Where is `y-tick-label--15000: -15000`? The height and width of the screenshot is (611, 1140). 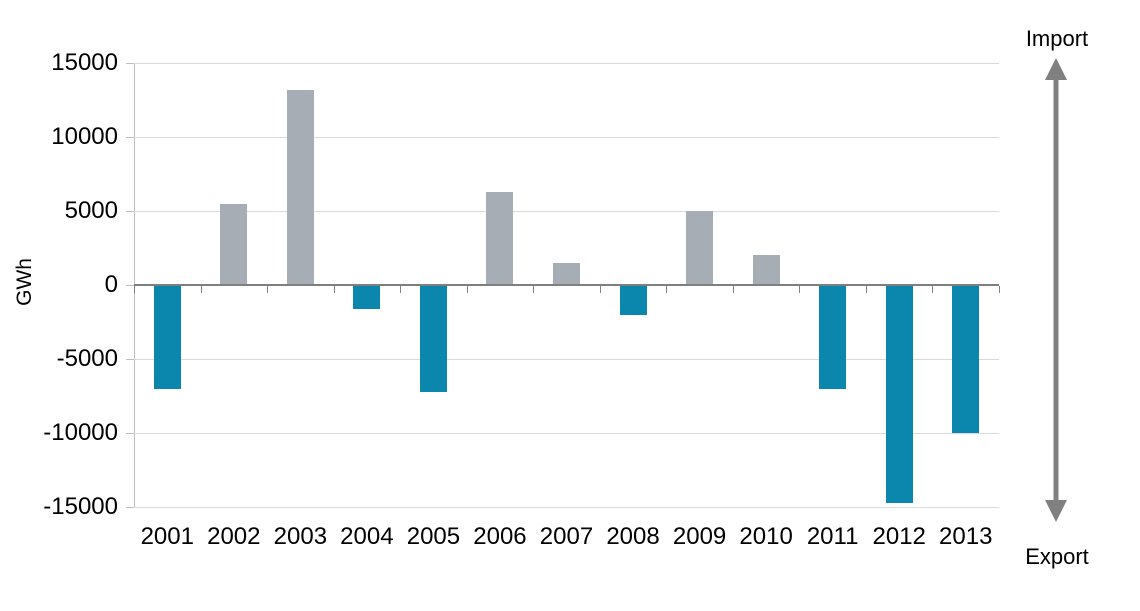 y-tick-label--15000: -15000 is located at coordinates (80, 506).